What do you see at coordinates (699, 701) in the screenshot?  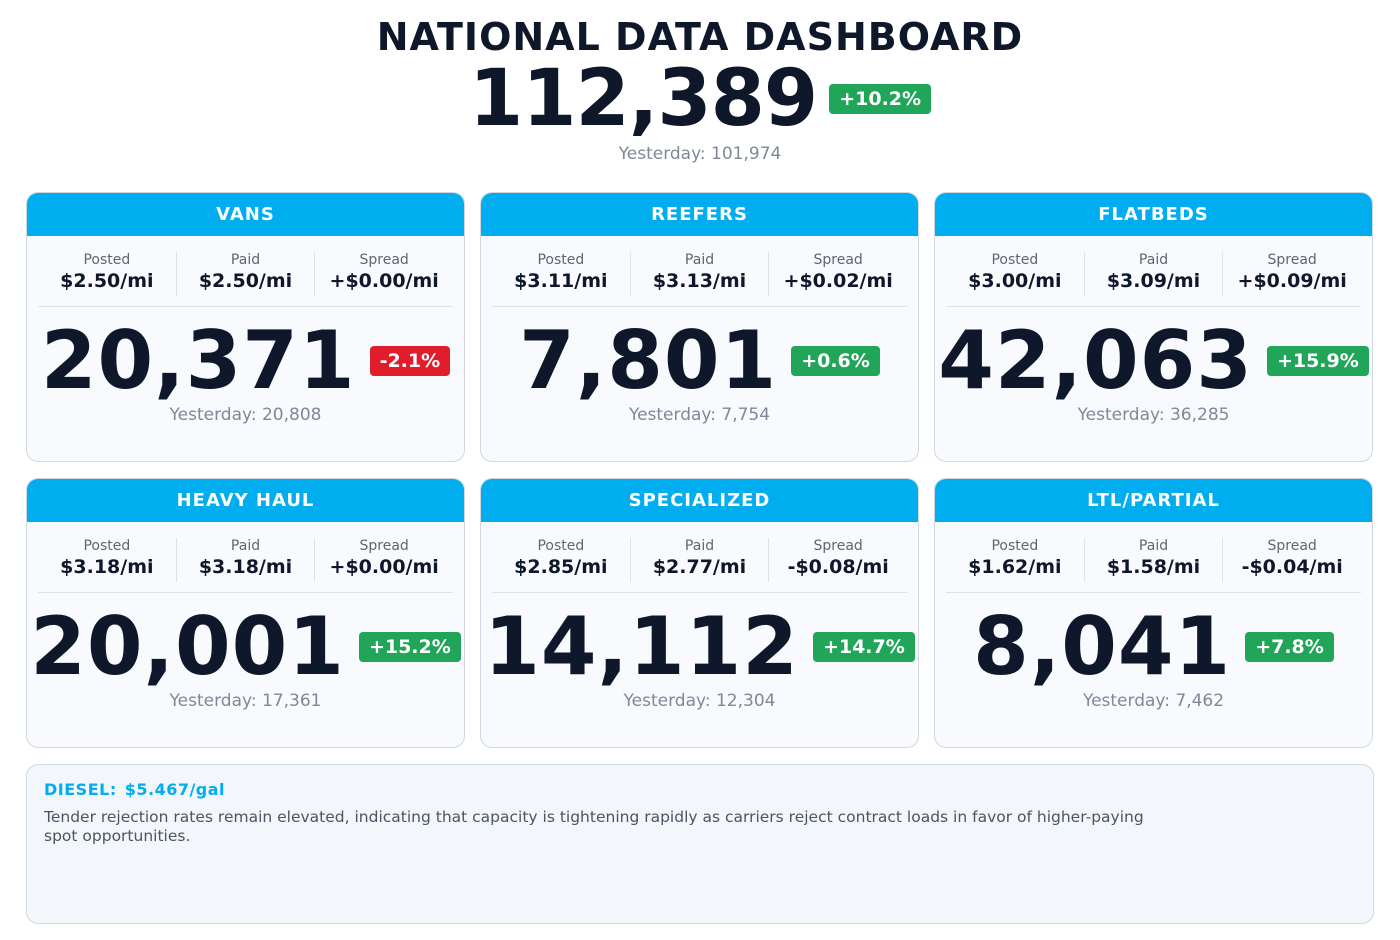 I see `yesterday-count: Yesterday: 12,304` at bounding box center [699, 701].